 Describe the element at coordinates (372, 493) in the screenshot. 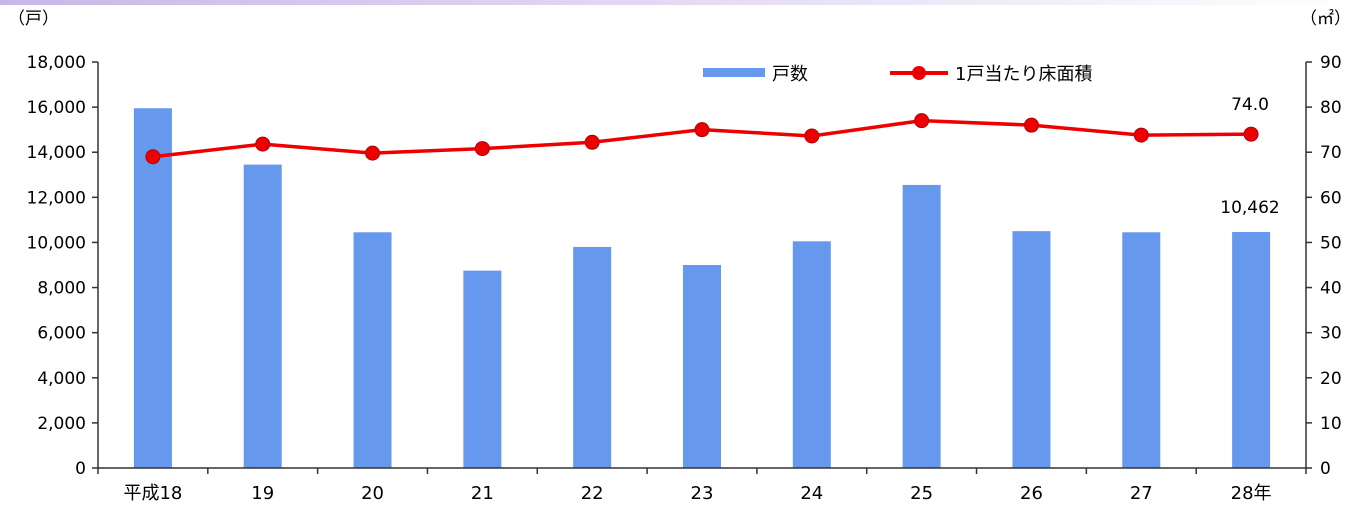

I see `x-tick-label: 20` at that location.